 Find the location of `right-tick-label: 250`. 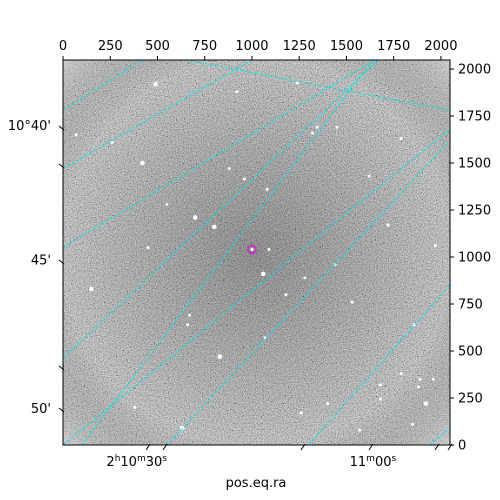

right-tick-label: 250 is located at coordinates (470, 399).